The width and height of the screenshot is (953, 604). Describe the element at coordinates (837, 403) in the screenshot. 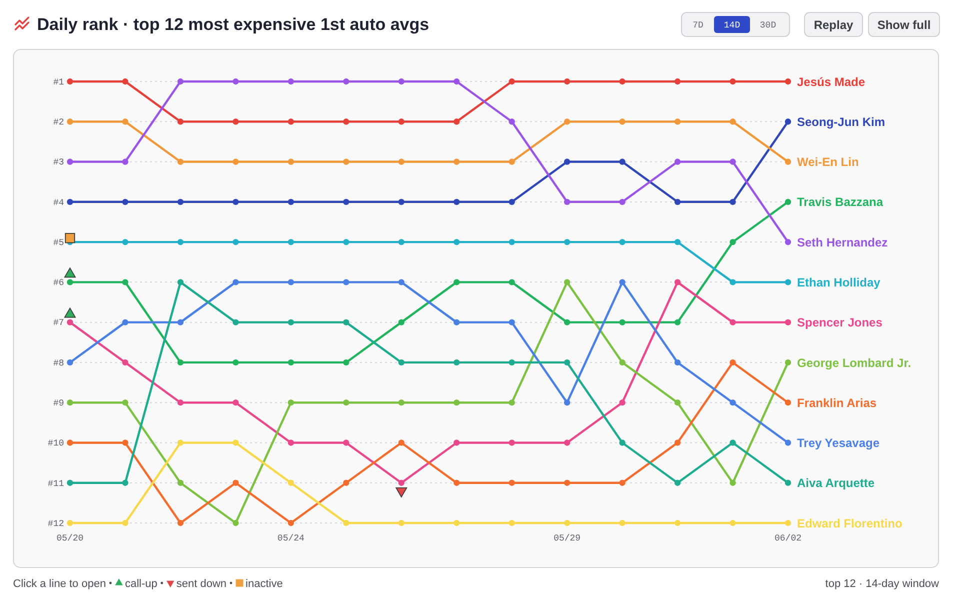

I see `series-label: Franklin Arias` at that location.